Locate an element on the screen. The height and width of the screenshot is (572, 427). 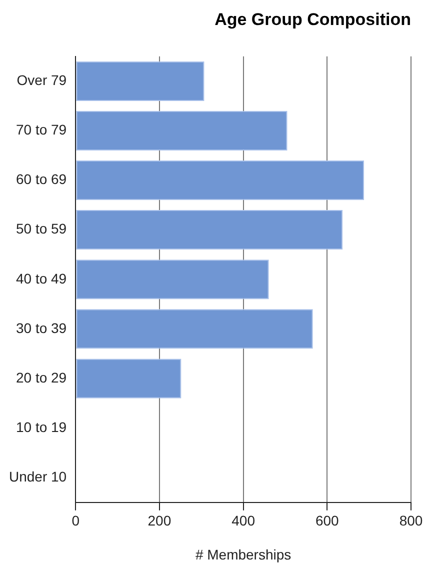
x-tick-label: 0 is located at coordinates (76, 520).